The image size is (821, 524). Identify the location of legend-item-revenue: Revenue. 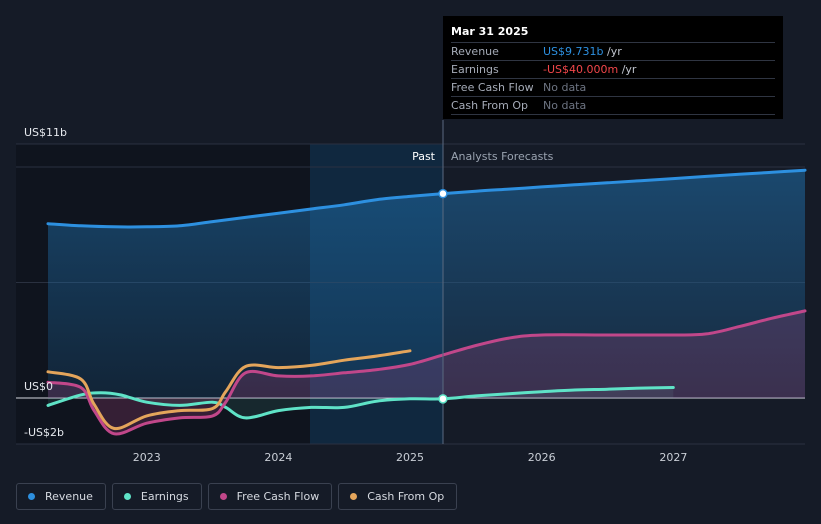
(61, 496).